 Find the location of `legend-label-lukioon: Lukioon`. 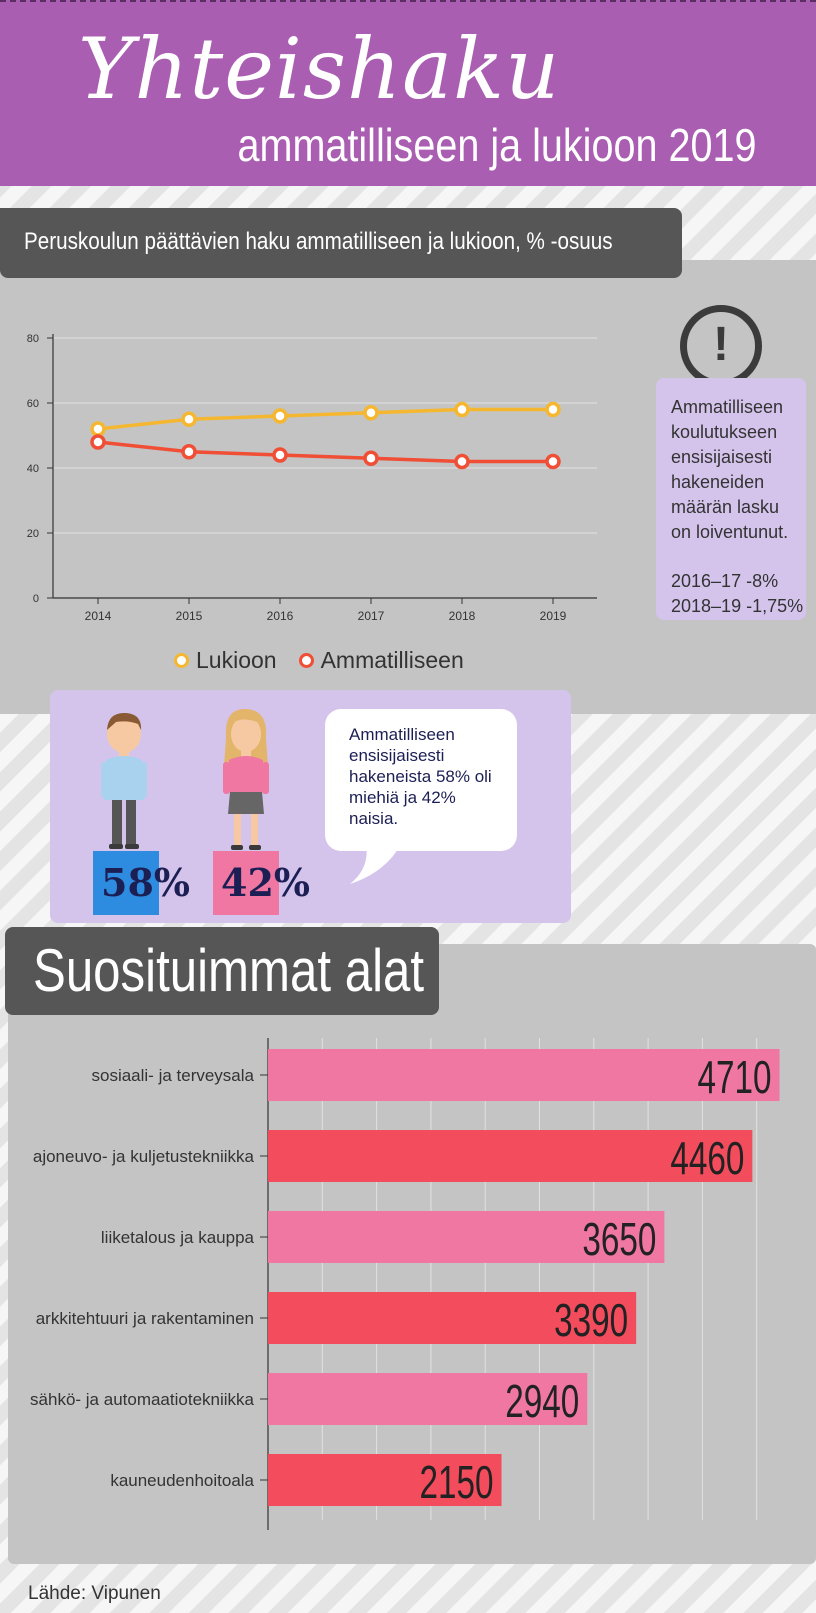

legend-label-lukioon: Lukioon is located at coordinates (236, 660).